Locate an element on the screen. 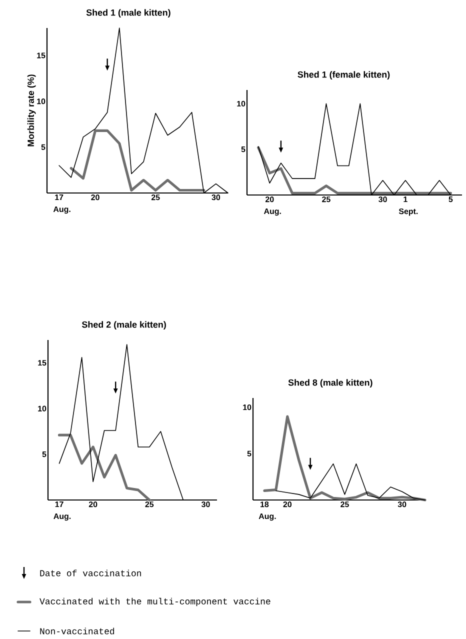 Image resolution: width=466 pixels, height=639 pixels. chart-title: Shed 2 (male kitten) is located at coordinates (124, 325).